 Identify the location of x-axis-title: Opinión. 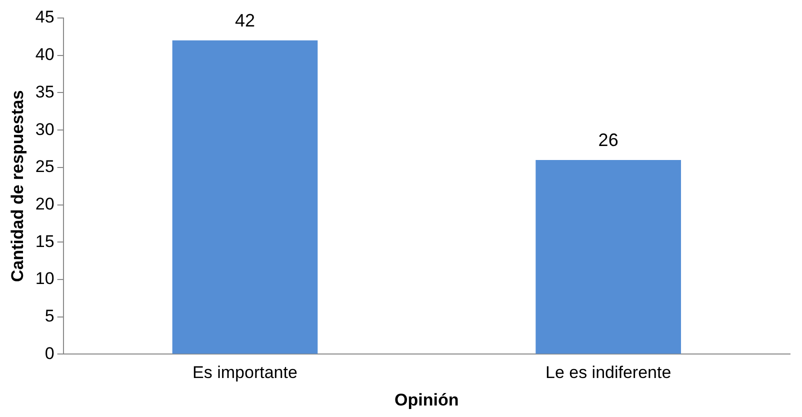
(426, 400).